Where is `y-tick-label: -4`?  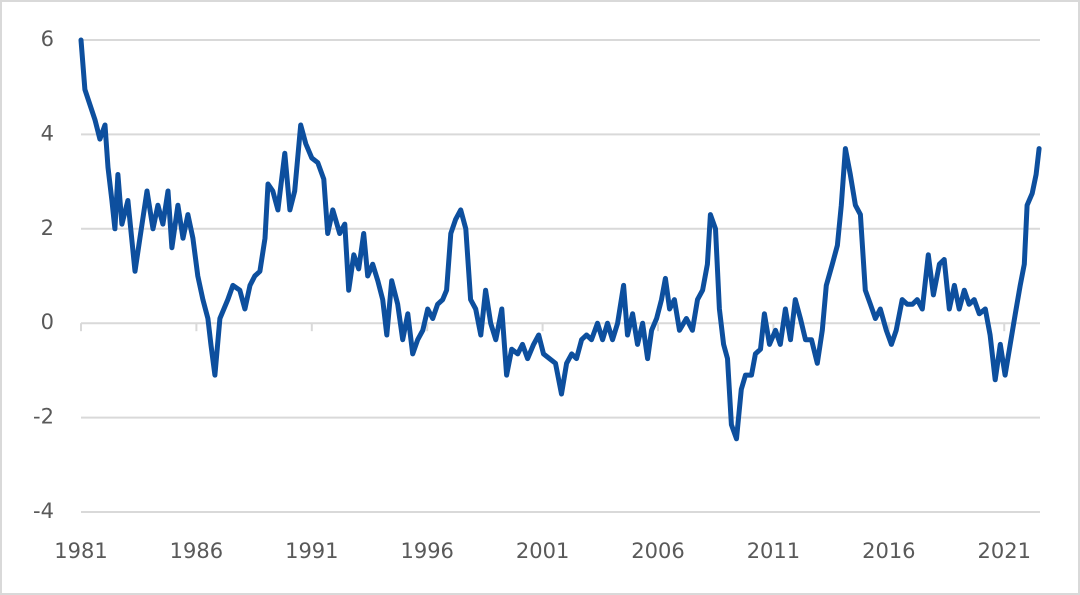 y-tick-label: -4 is located at coordinates (43, 511).